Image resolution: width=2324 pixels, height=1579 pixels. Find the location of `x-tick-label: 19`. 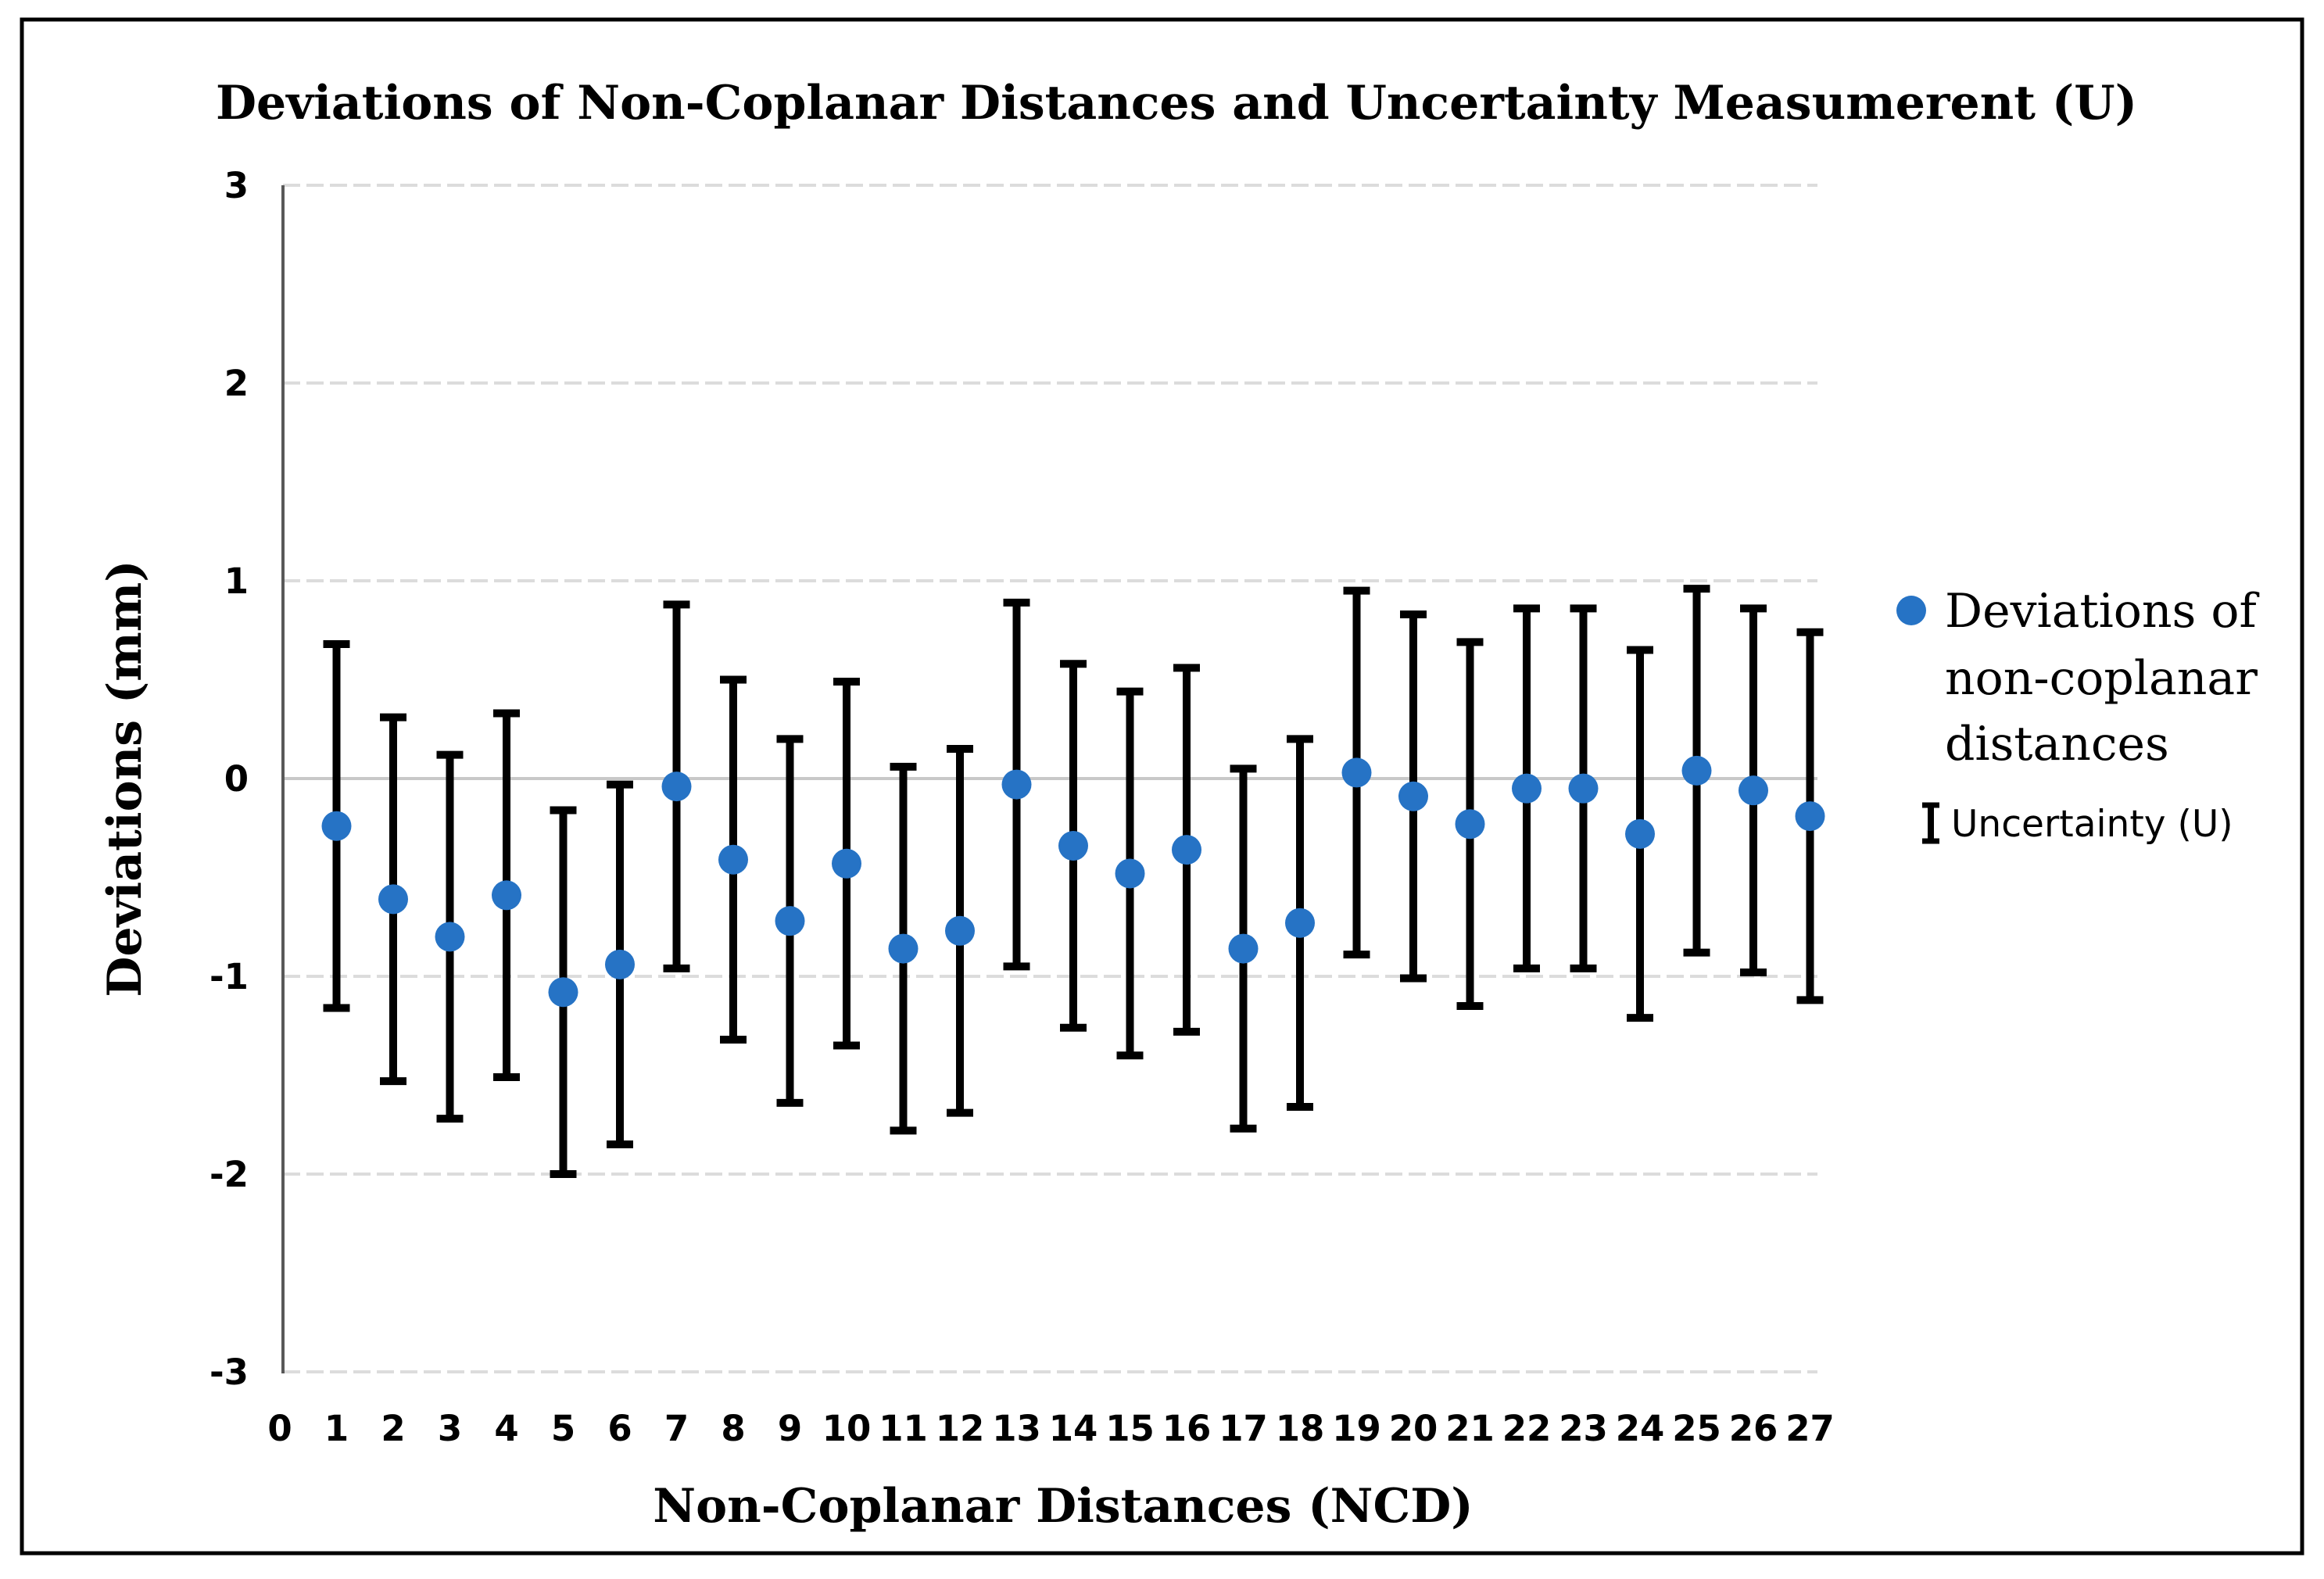

x-tick-label: 19 is located at coordinates (1356, 1428).